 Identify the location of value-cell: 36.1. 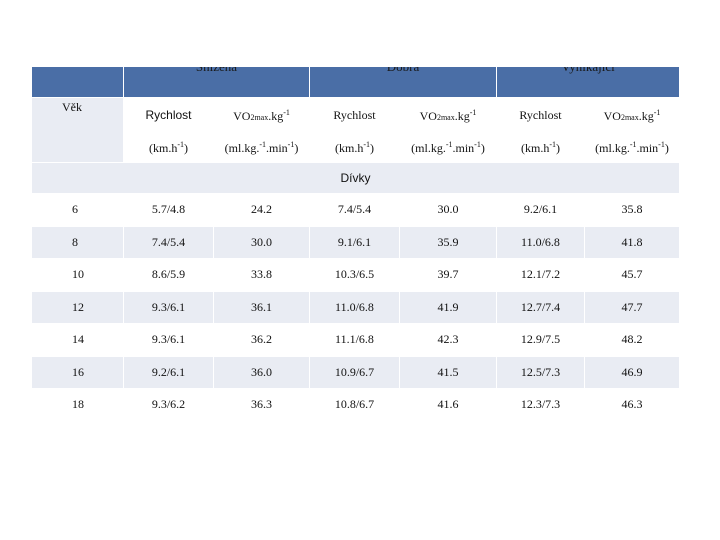
(261, 307).